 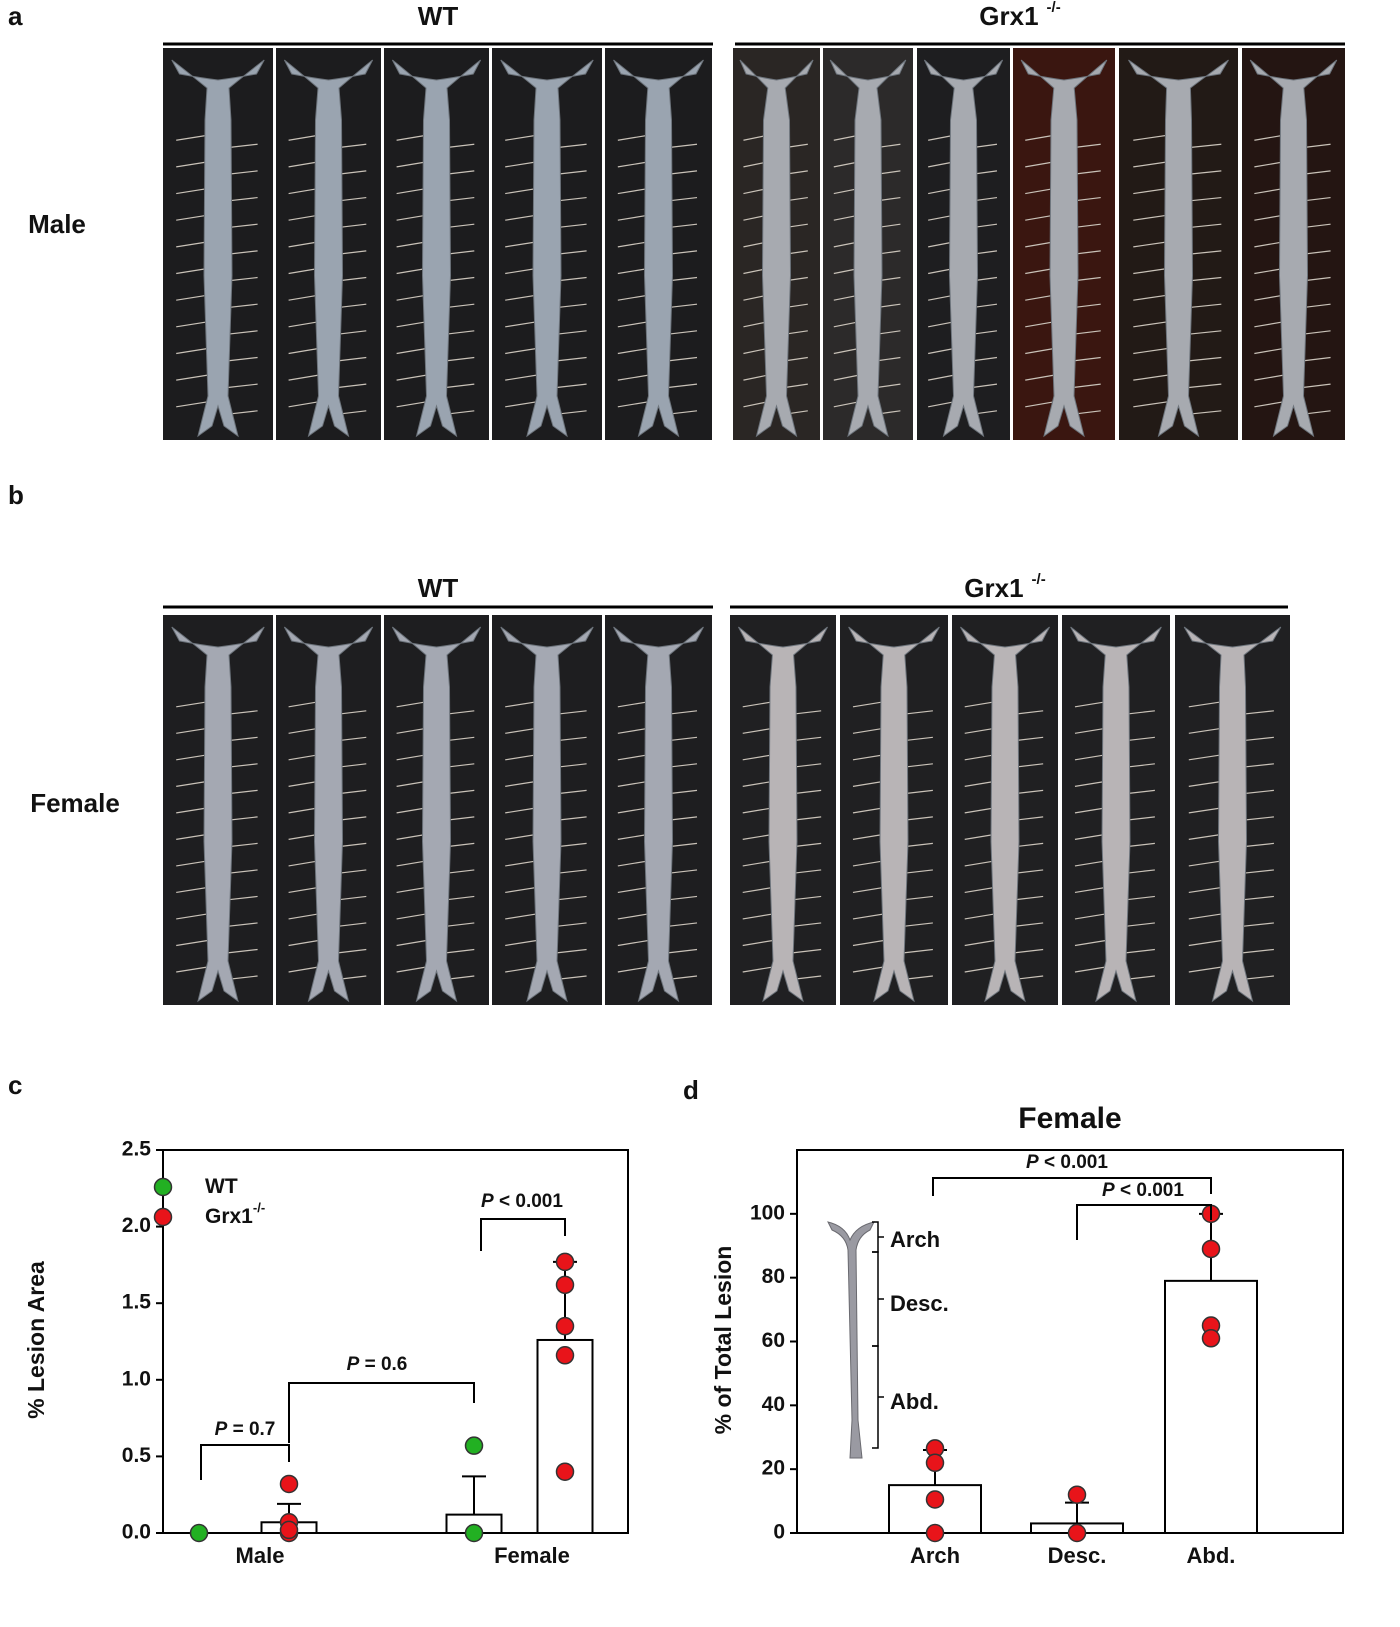 What do you see at coordinates (36, 1340) in the screenshot?
I see `y-axis-label: % Lesion Area` at bounding box center [36, 1340].